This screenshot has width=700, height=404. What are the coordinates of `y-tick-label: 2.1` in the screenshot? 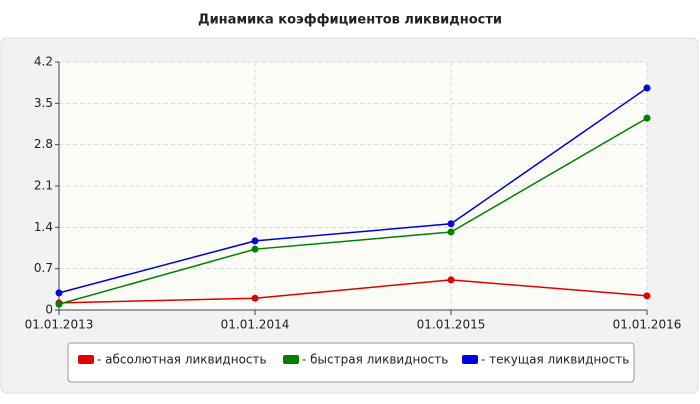 It's located at (43, 186).